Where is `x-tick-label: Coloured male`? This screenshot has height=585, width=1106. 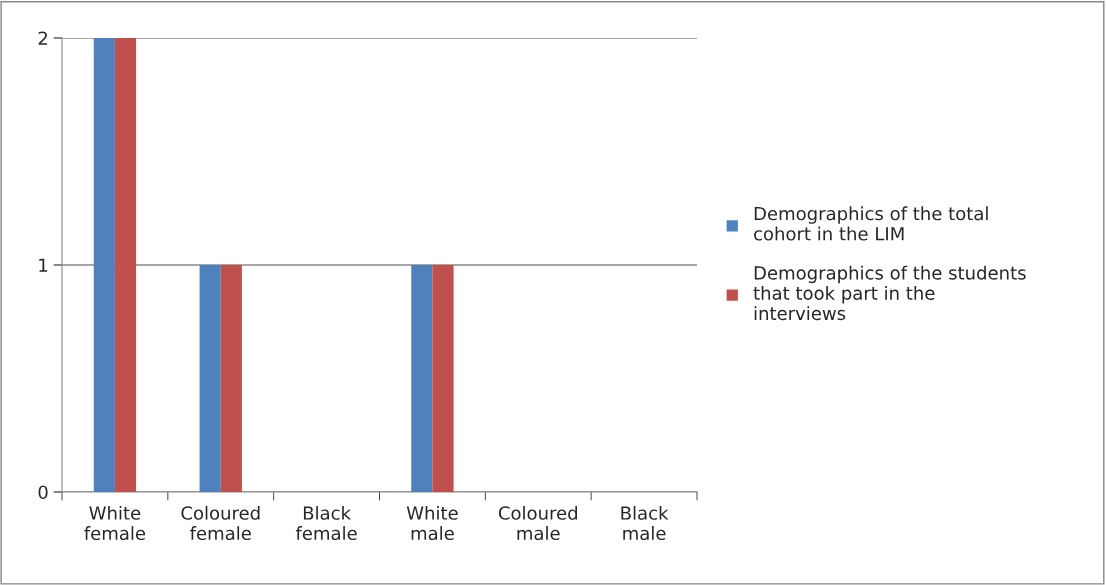
x-tick-label: Coloured male is located at coordinates (537, 523).